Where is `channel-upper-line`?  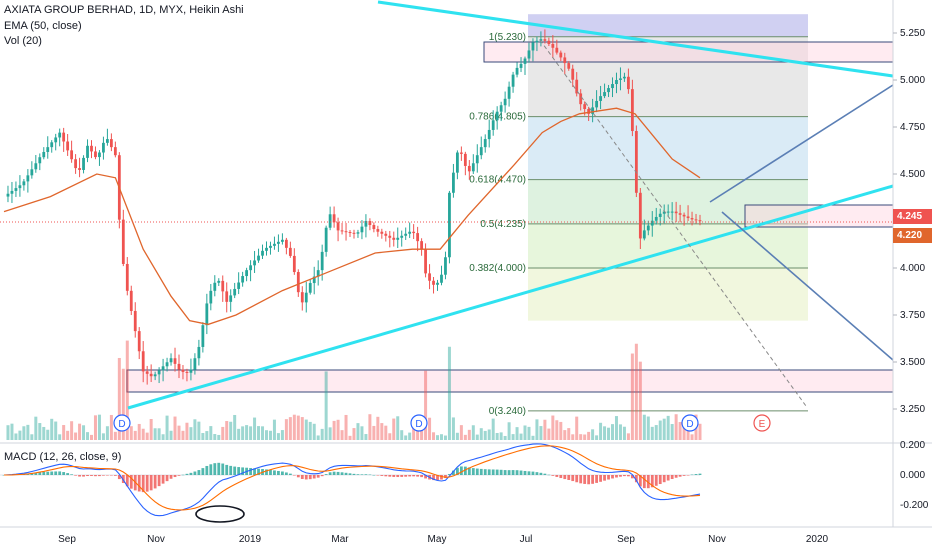 channel-upper-line is located at coordinates (801, 143).